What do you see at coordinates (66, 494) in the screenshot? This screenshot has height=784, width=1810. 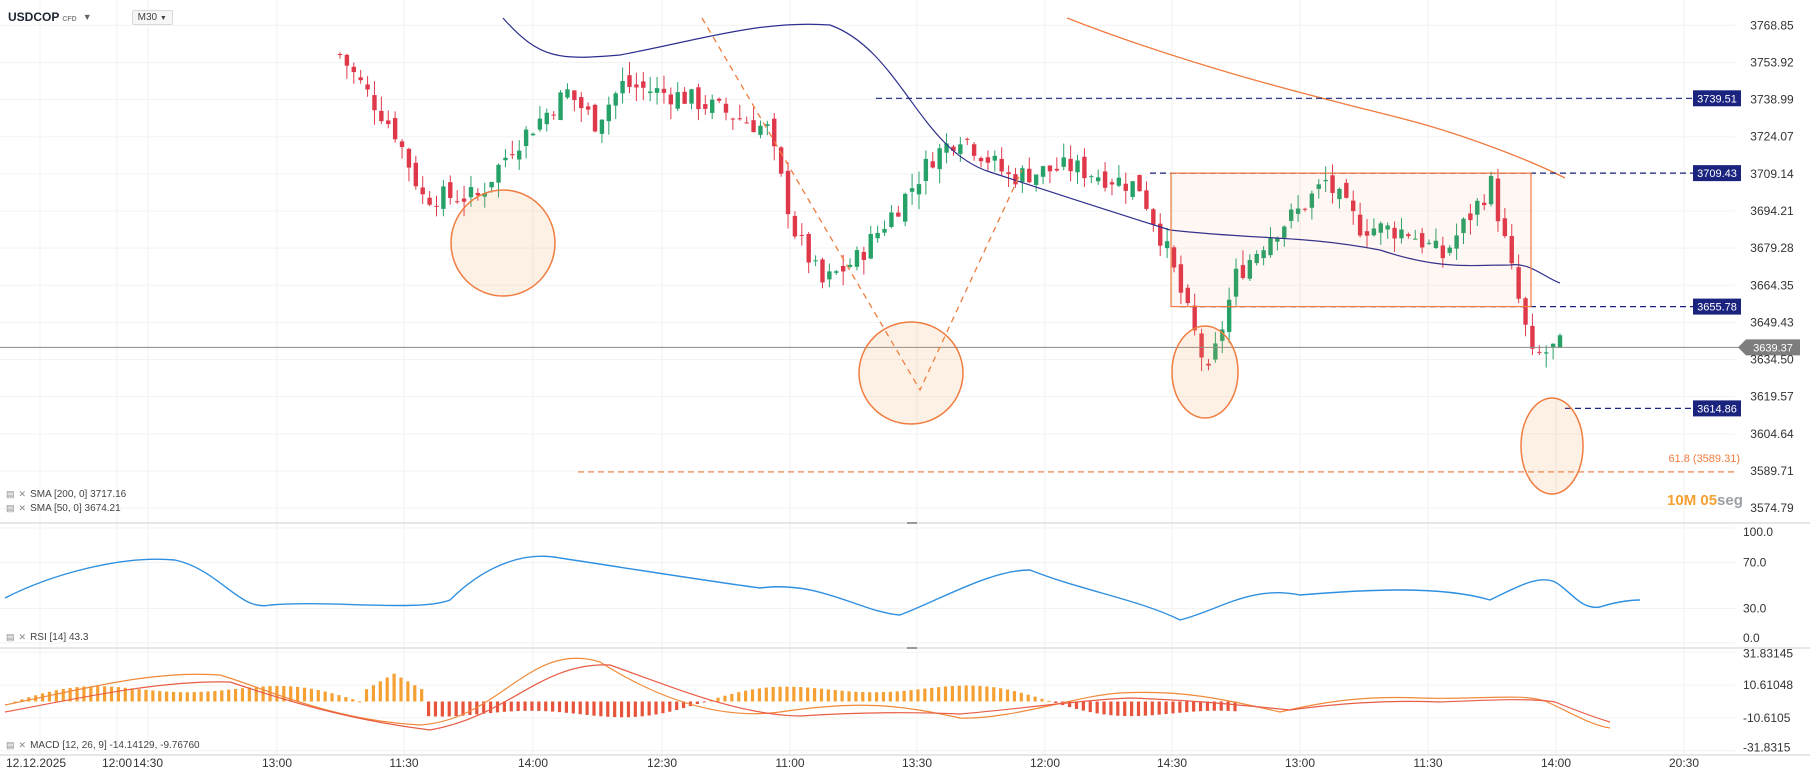 I see `sma200-legend: ▤ ✕ SMA [200, 0] 3717.16` at bounding box center [66, 494].